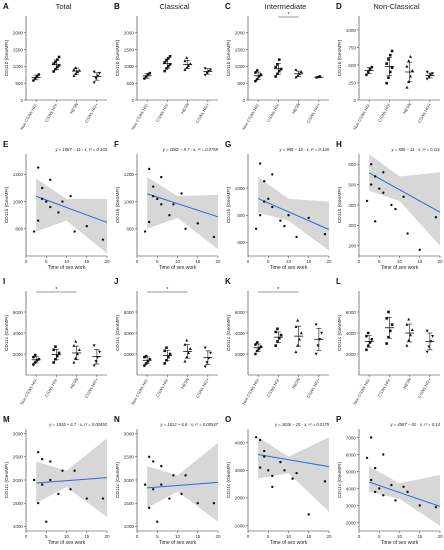 This screenshot has width=444, height=550. Describe the element at coordinates (379, 261) in the screenshot. I see `x-tick-label: 5` at that location.